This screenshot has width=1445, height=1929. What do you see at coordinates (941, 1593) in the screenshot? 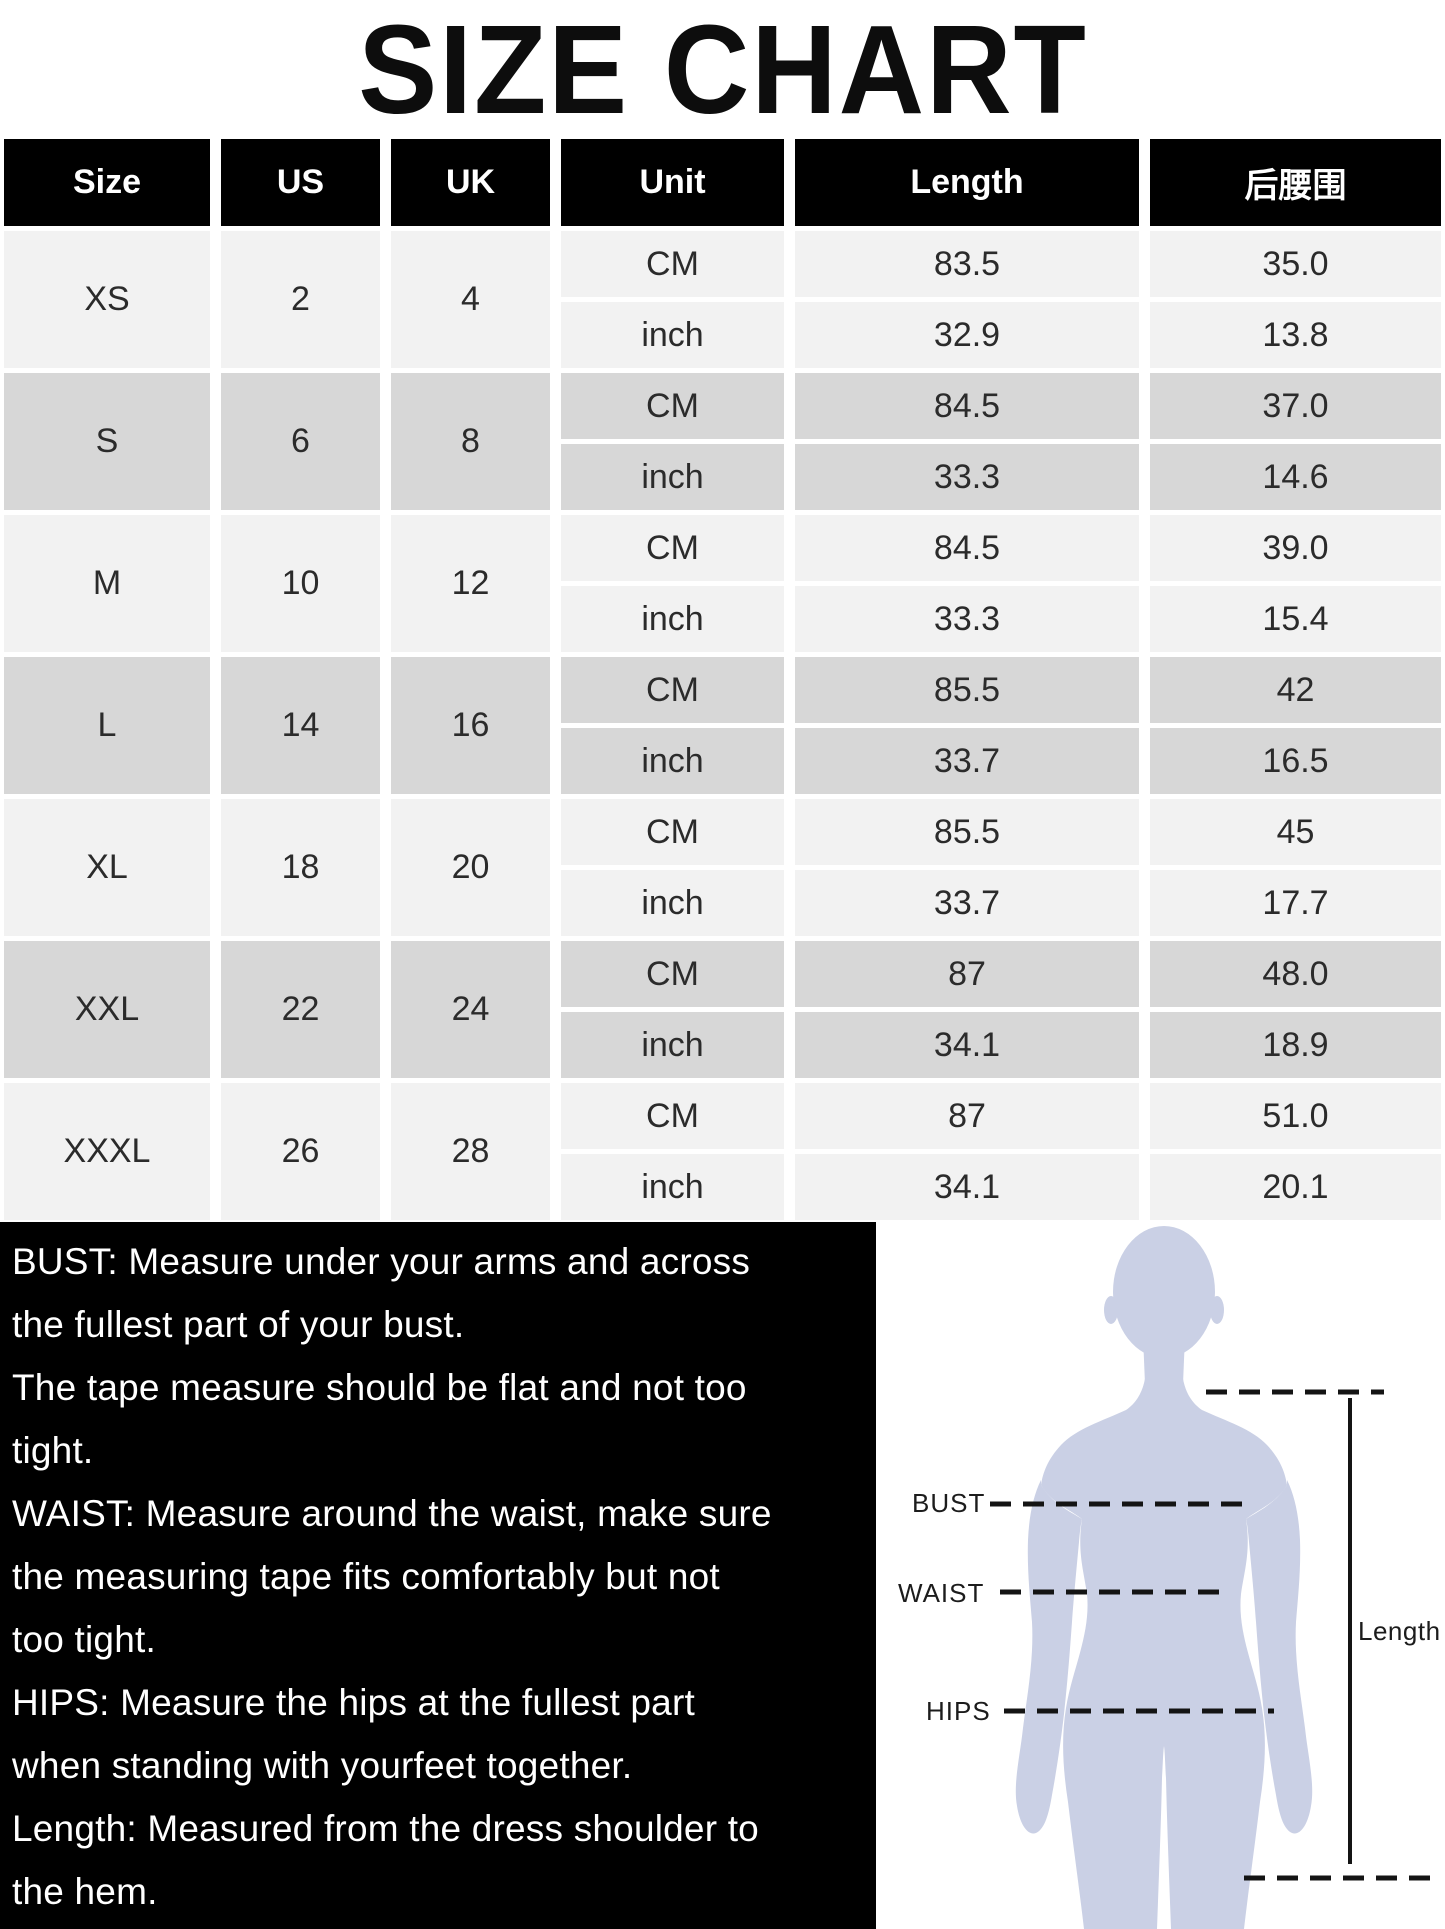
I see `waist-label: WAIST` at bounding box center [941, 1593].